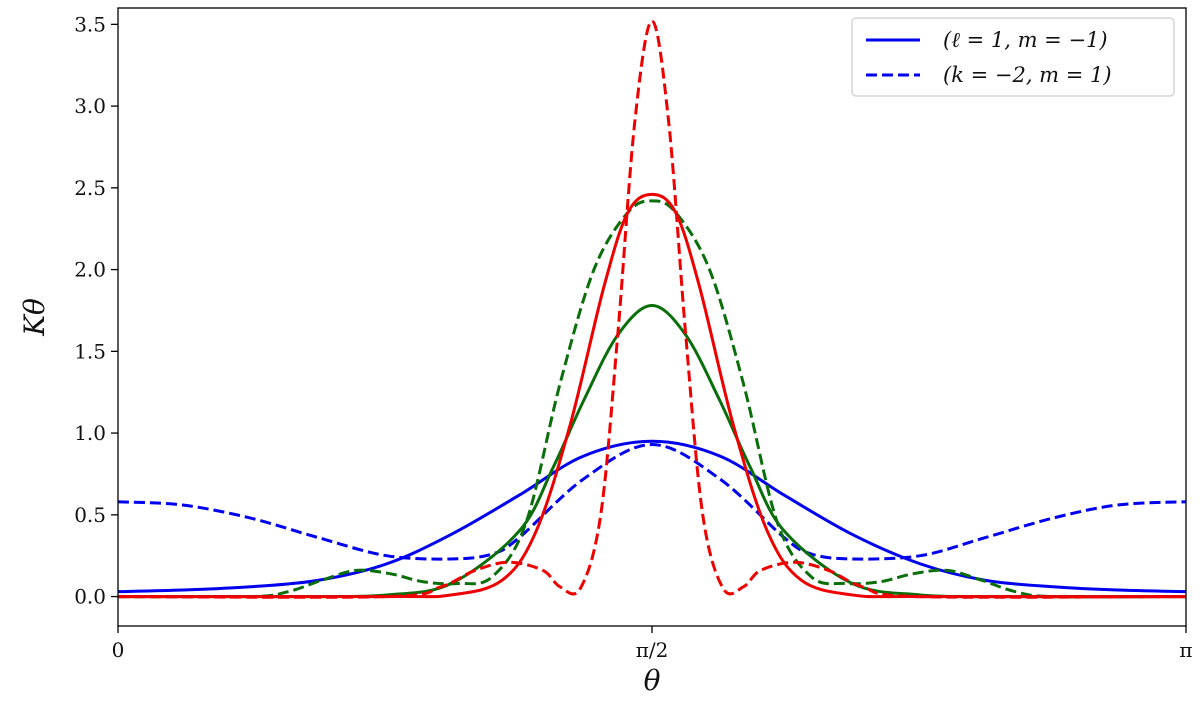 The width and height of the screenshot is (1200, 701). What do you see at coordinates (652, 650) in the screenshot?
I see `x-tick-label: π/2` at bounding box center [652, 650].